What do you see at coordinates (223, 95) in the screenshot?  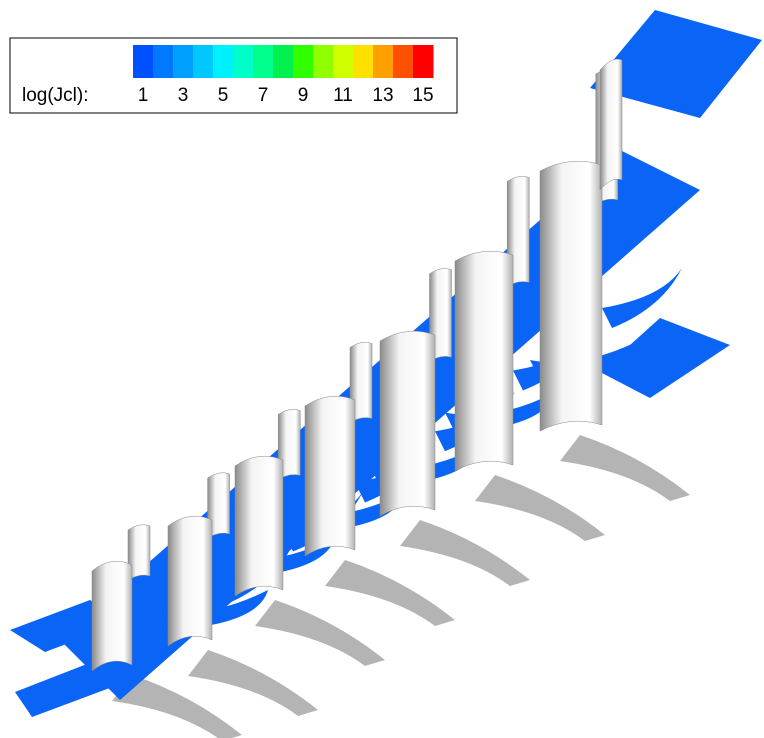 I see `tick-label: 5` at bounding box center [223, 95].